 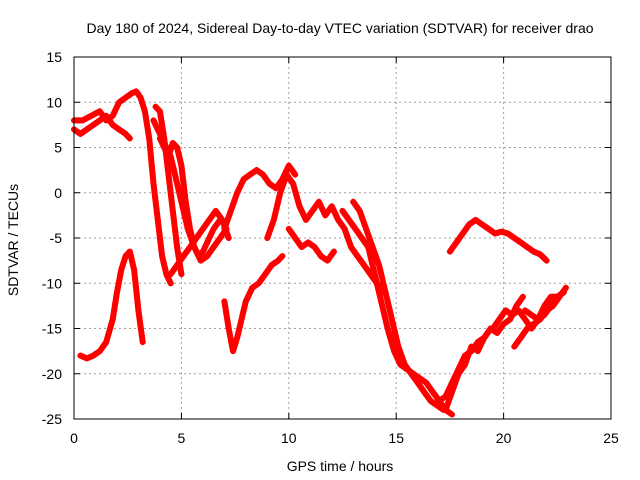 I want to click on x-tick-label: 0, so click(x=74, y=438).